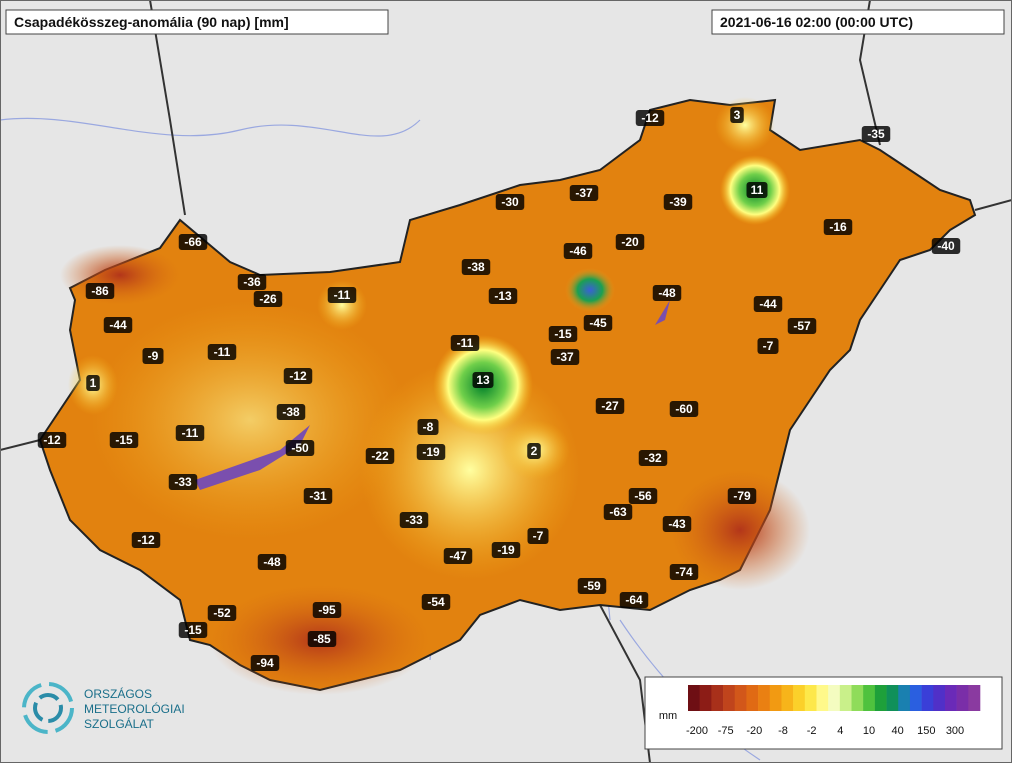  I want to click on station-value: -94, so click(265, 663).